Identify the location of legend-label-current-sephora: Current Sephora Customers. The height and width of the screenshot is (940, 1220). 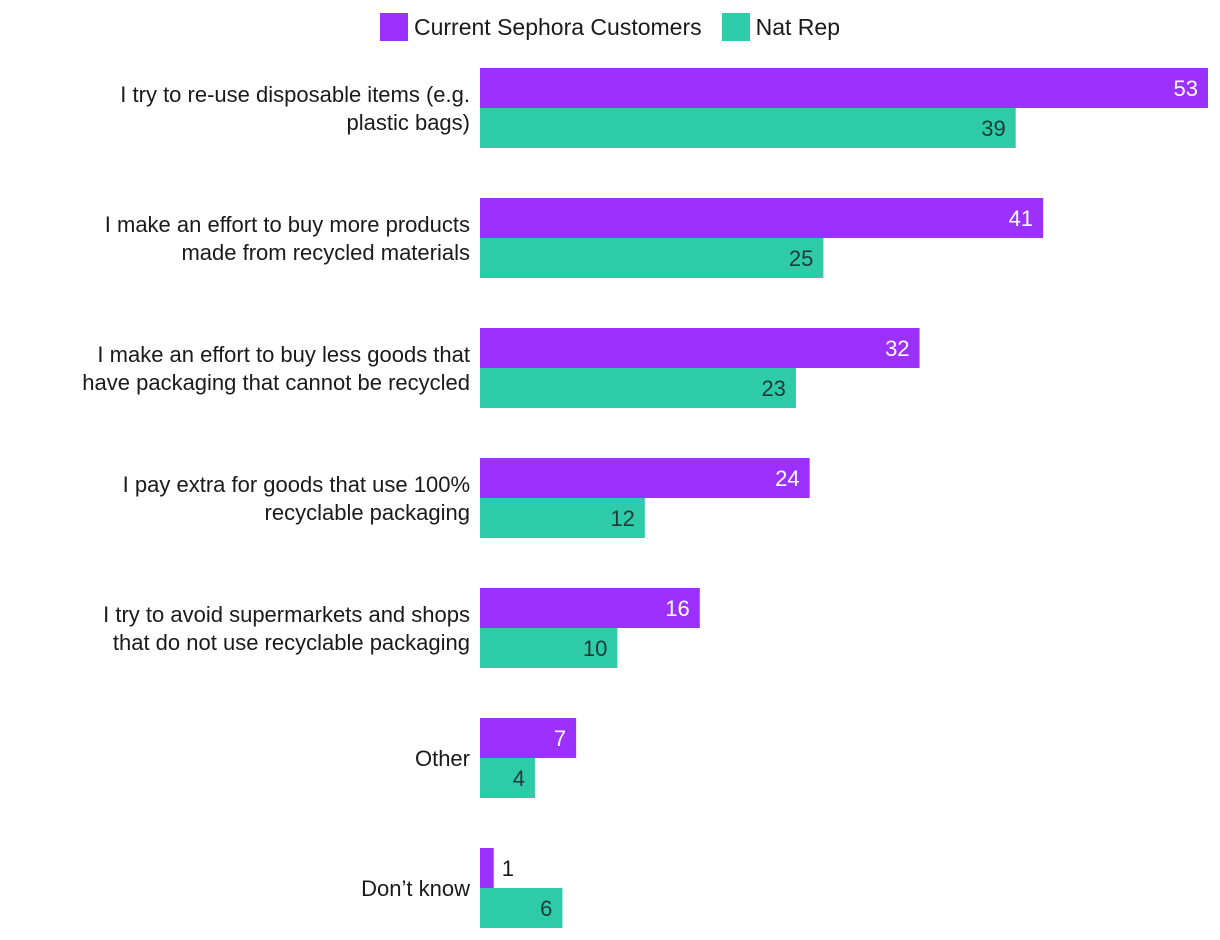
(558, 26).